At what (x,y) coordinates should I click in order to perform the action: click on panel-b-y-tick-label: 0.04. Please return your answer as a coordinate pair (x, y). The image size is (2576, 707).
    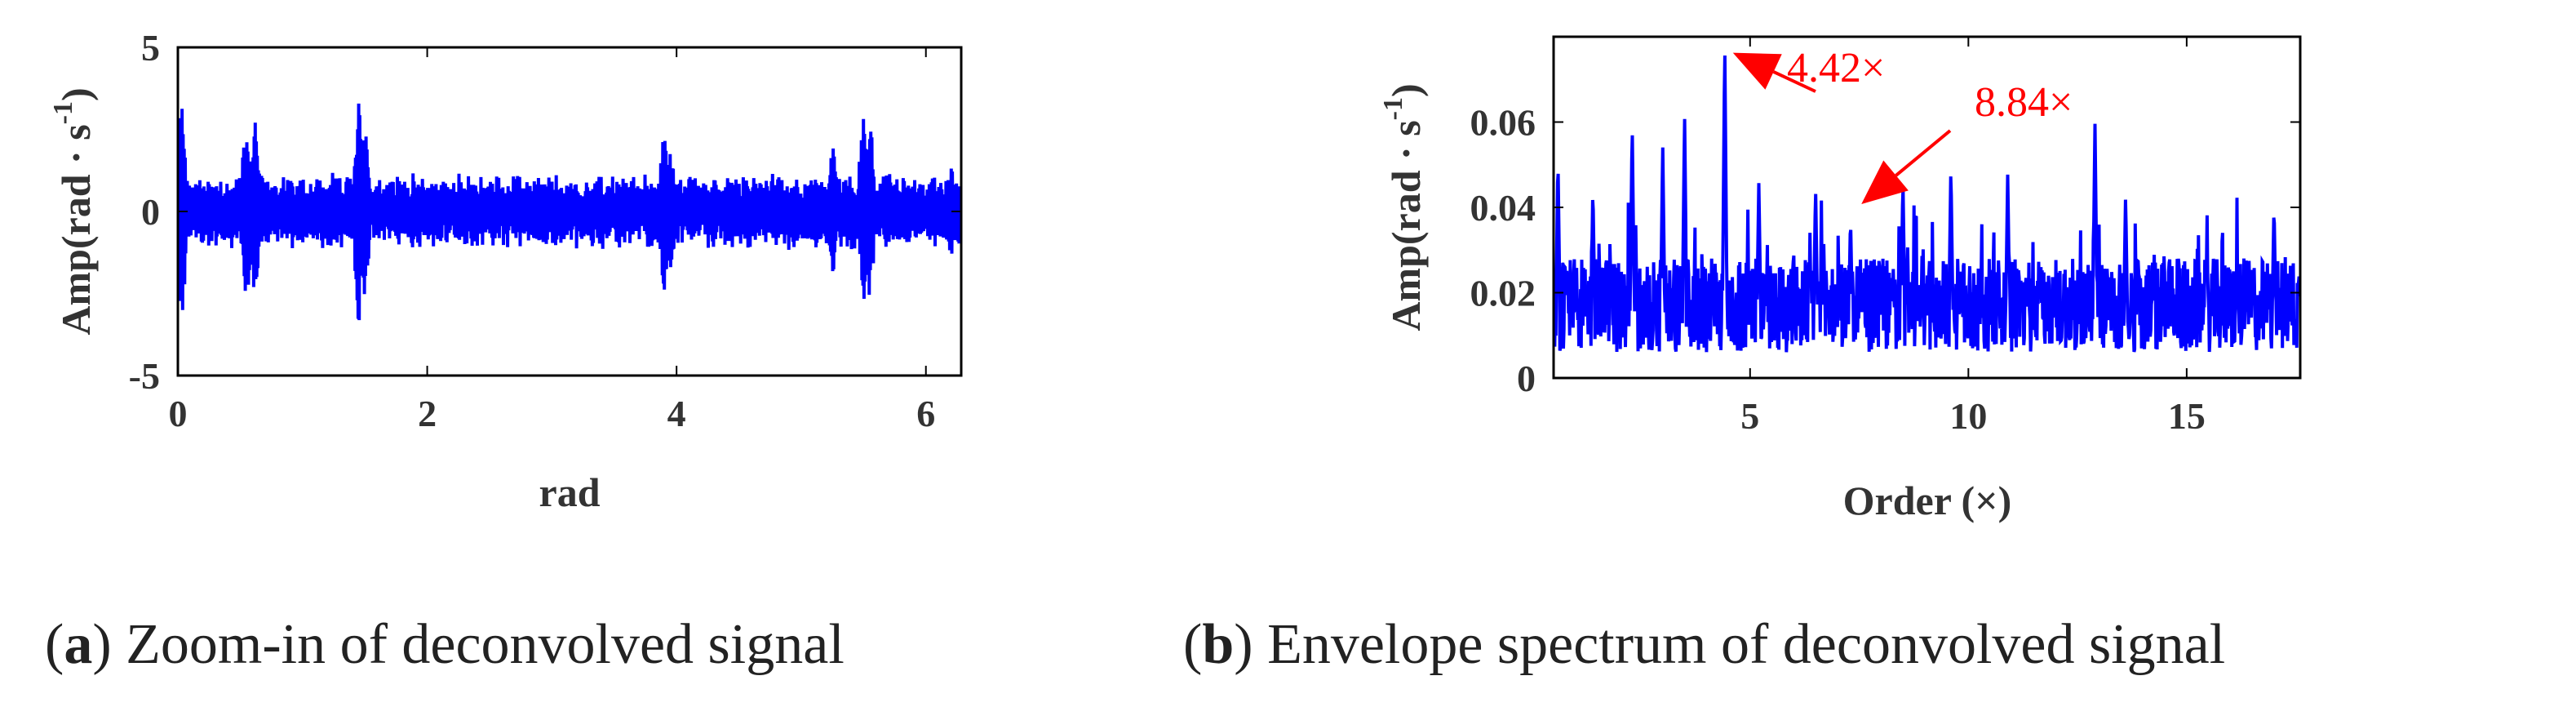
    Looking at the image, I should click on (1503, 208).